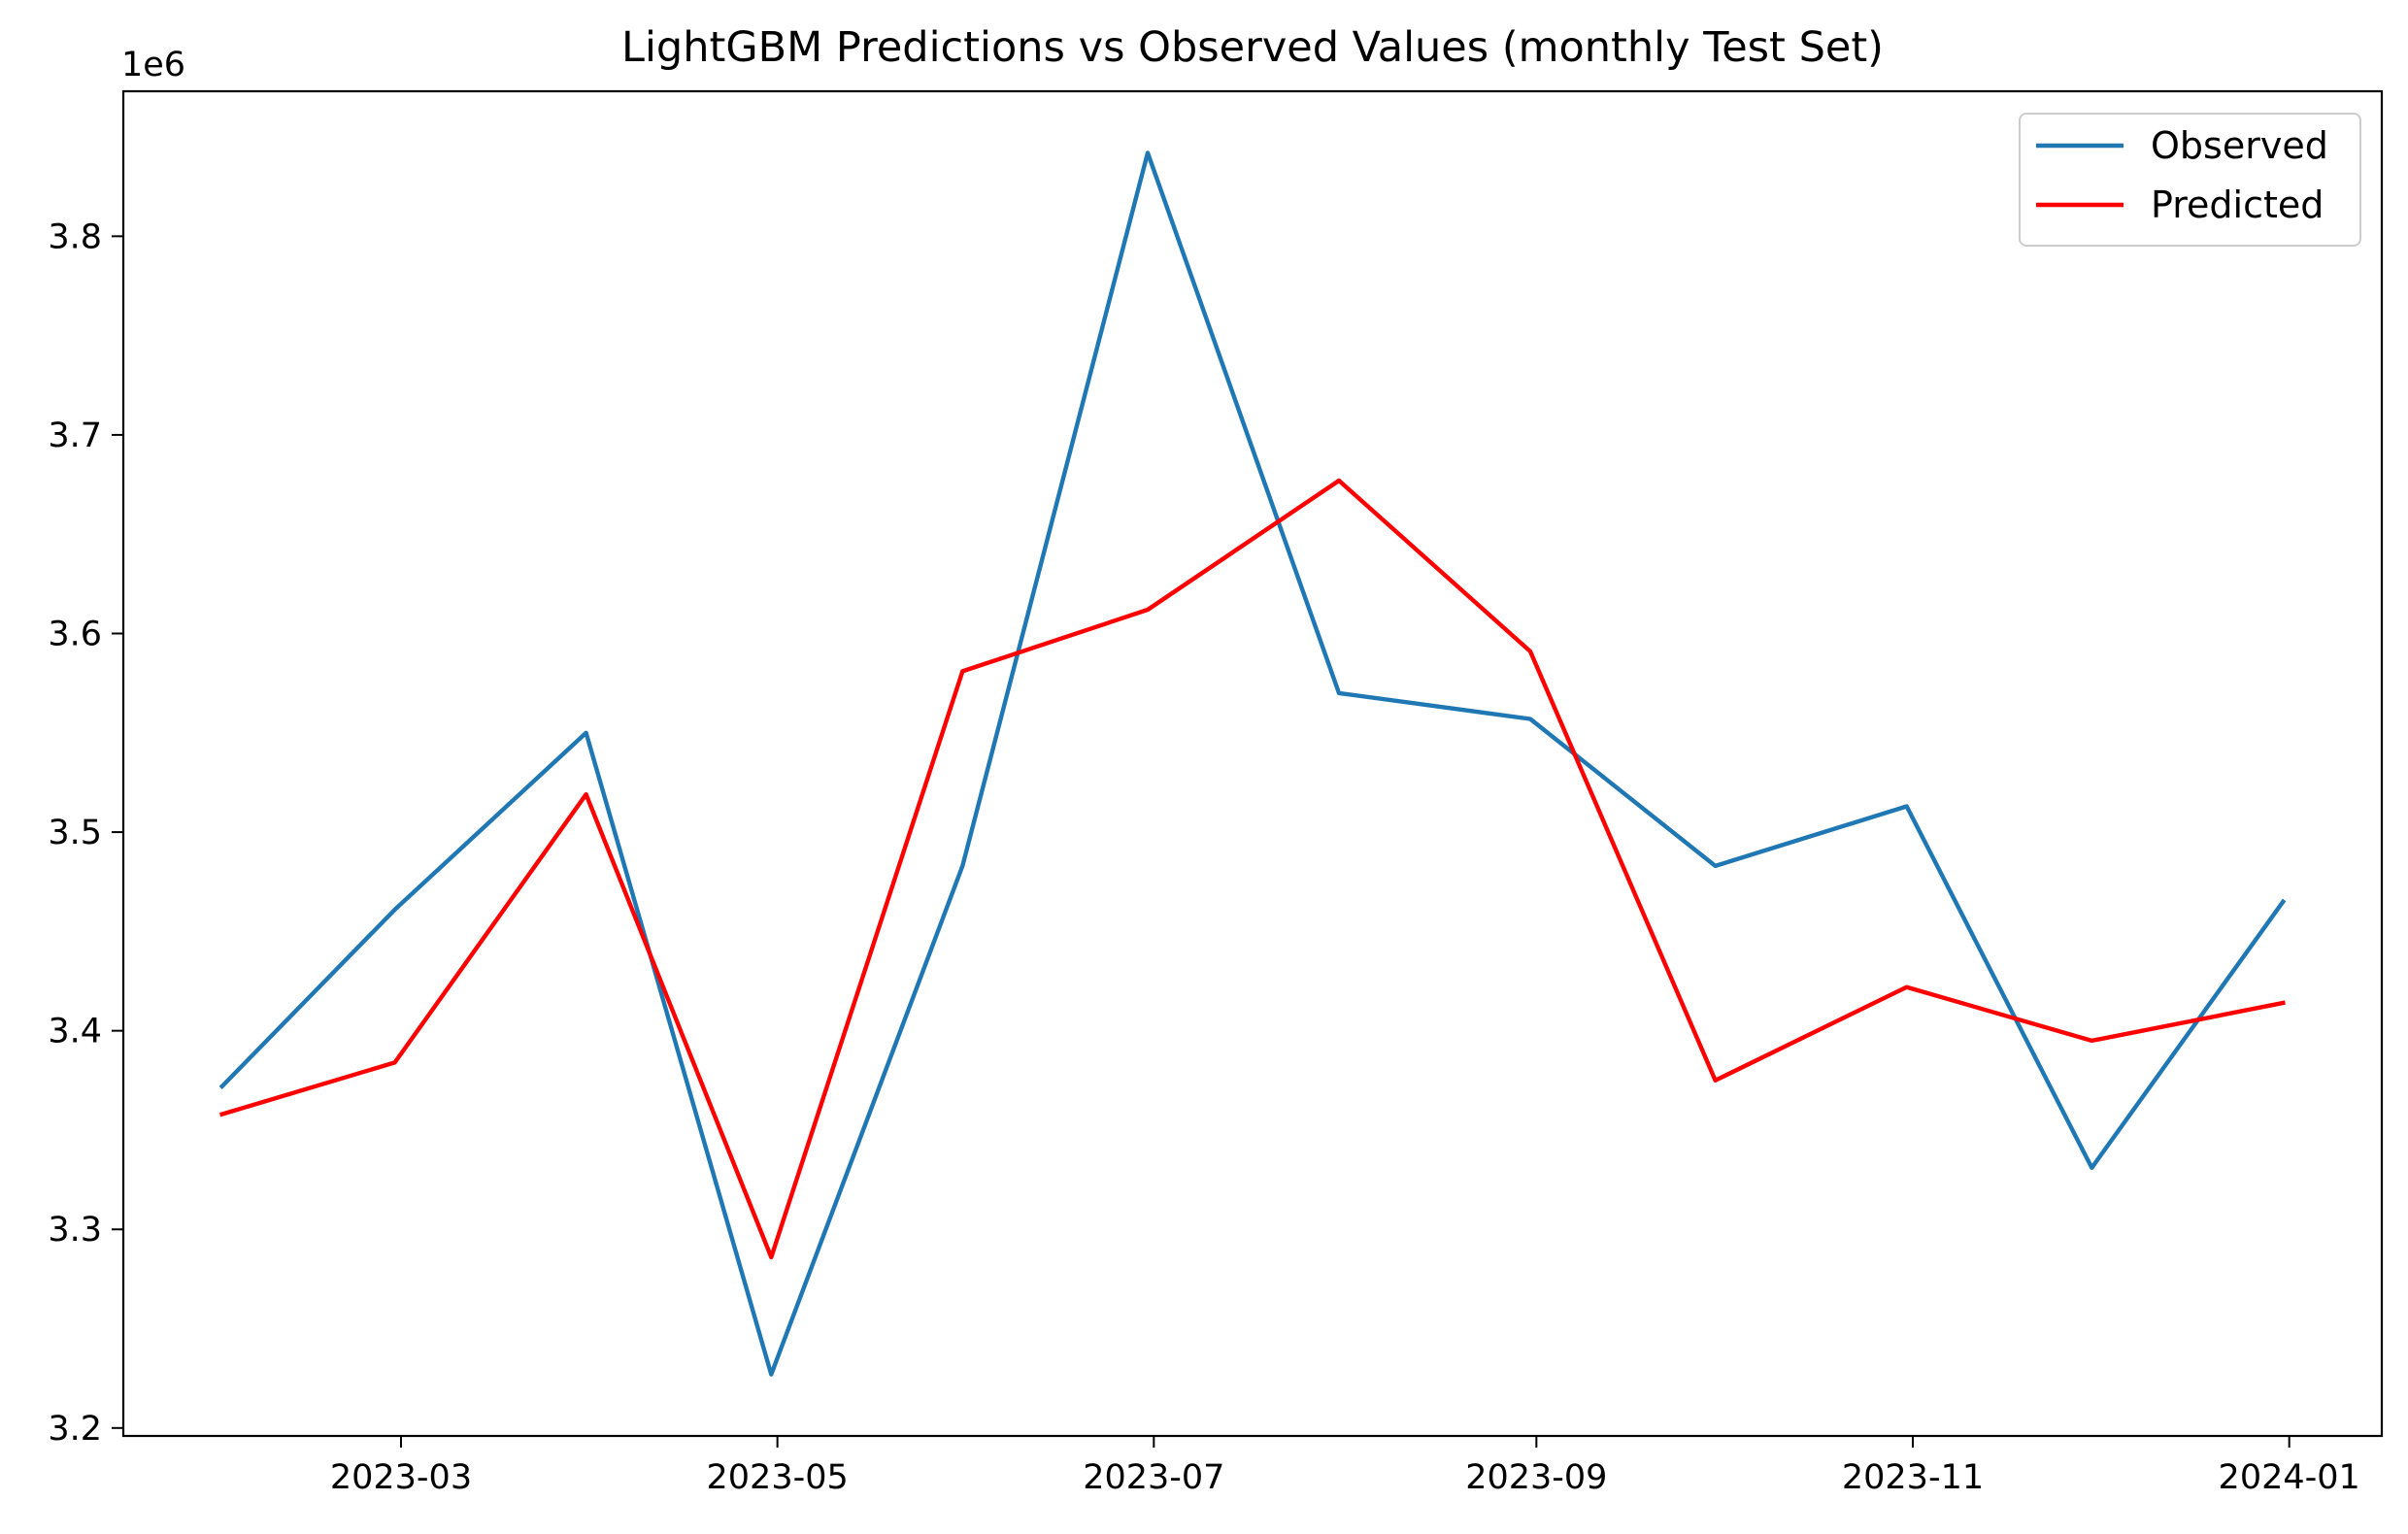  Describe the element at coordinates (75, 635) in the screenshot. I see `y-tick-label: 3.6` at that location.